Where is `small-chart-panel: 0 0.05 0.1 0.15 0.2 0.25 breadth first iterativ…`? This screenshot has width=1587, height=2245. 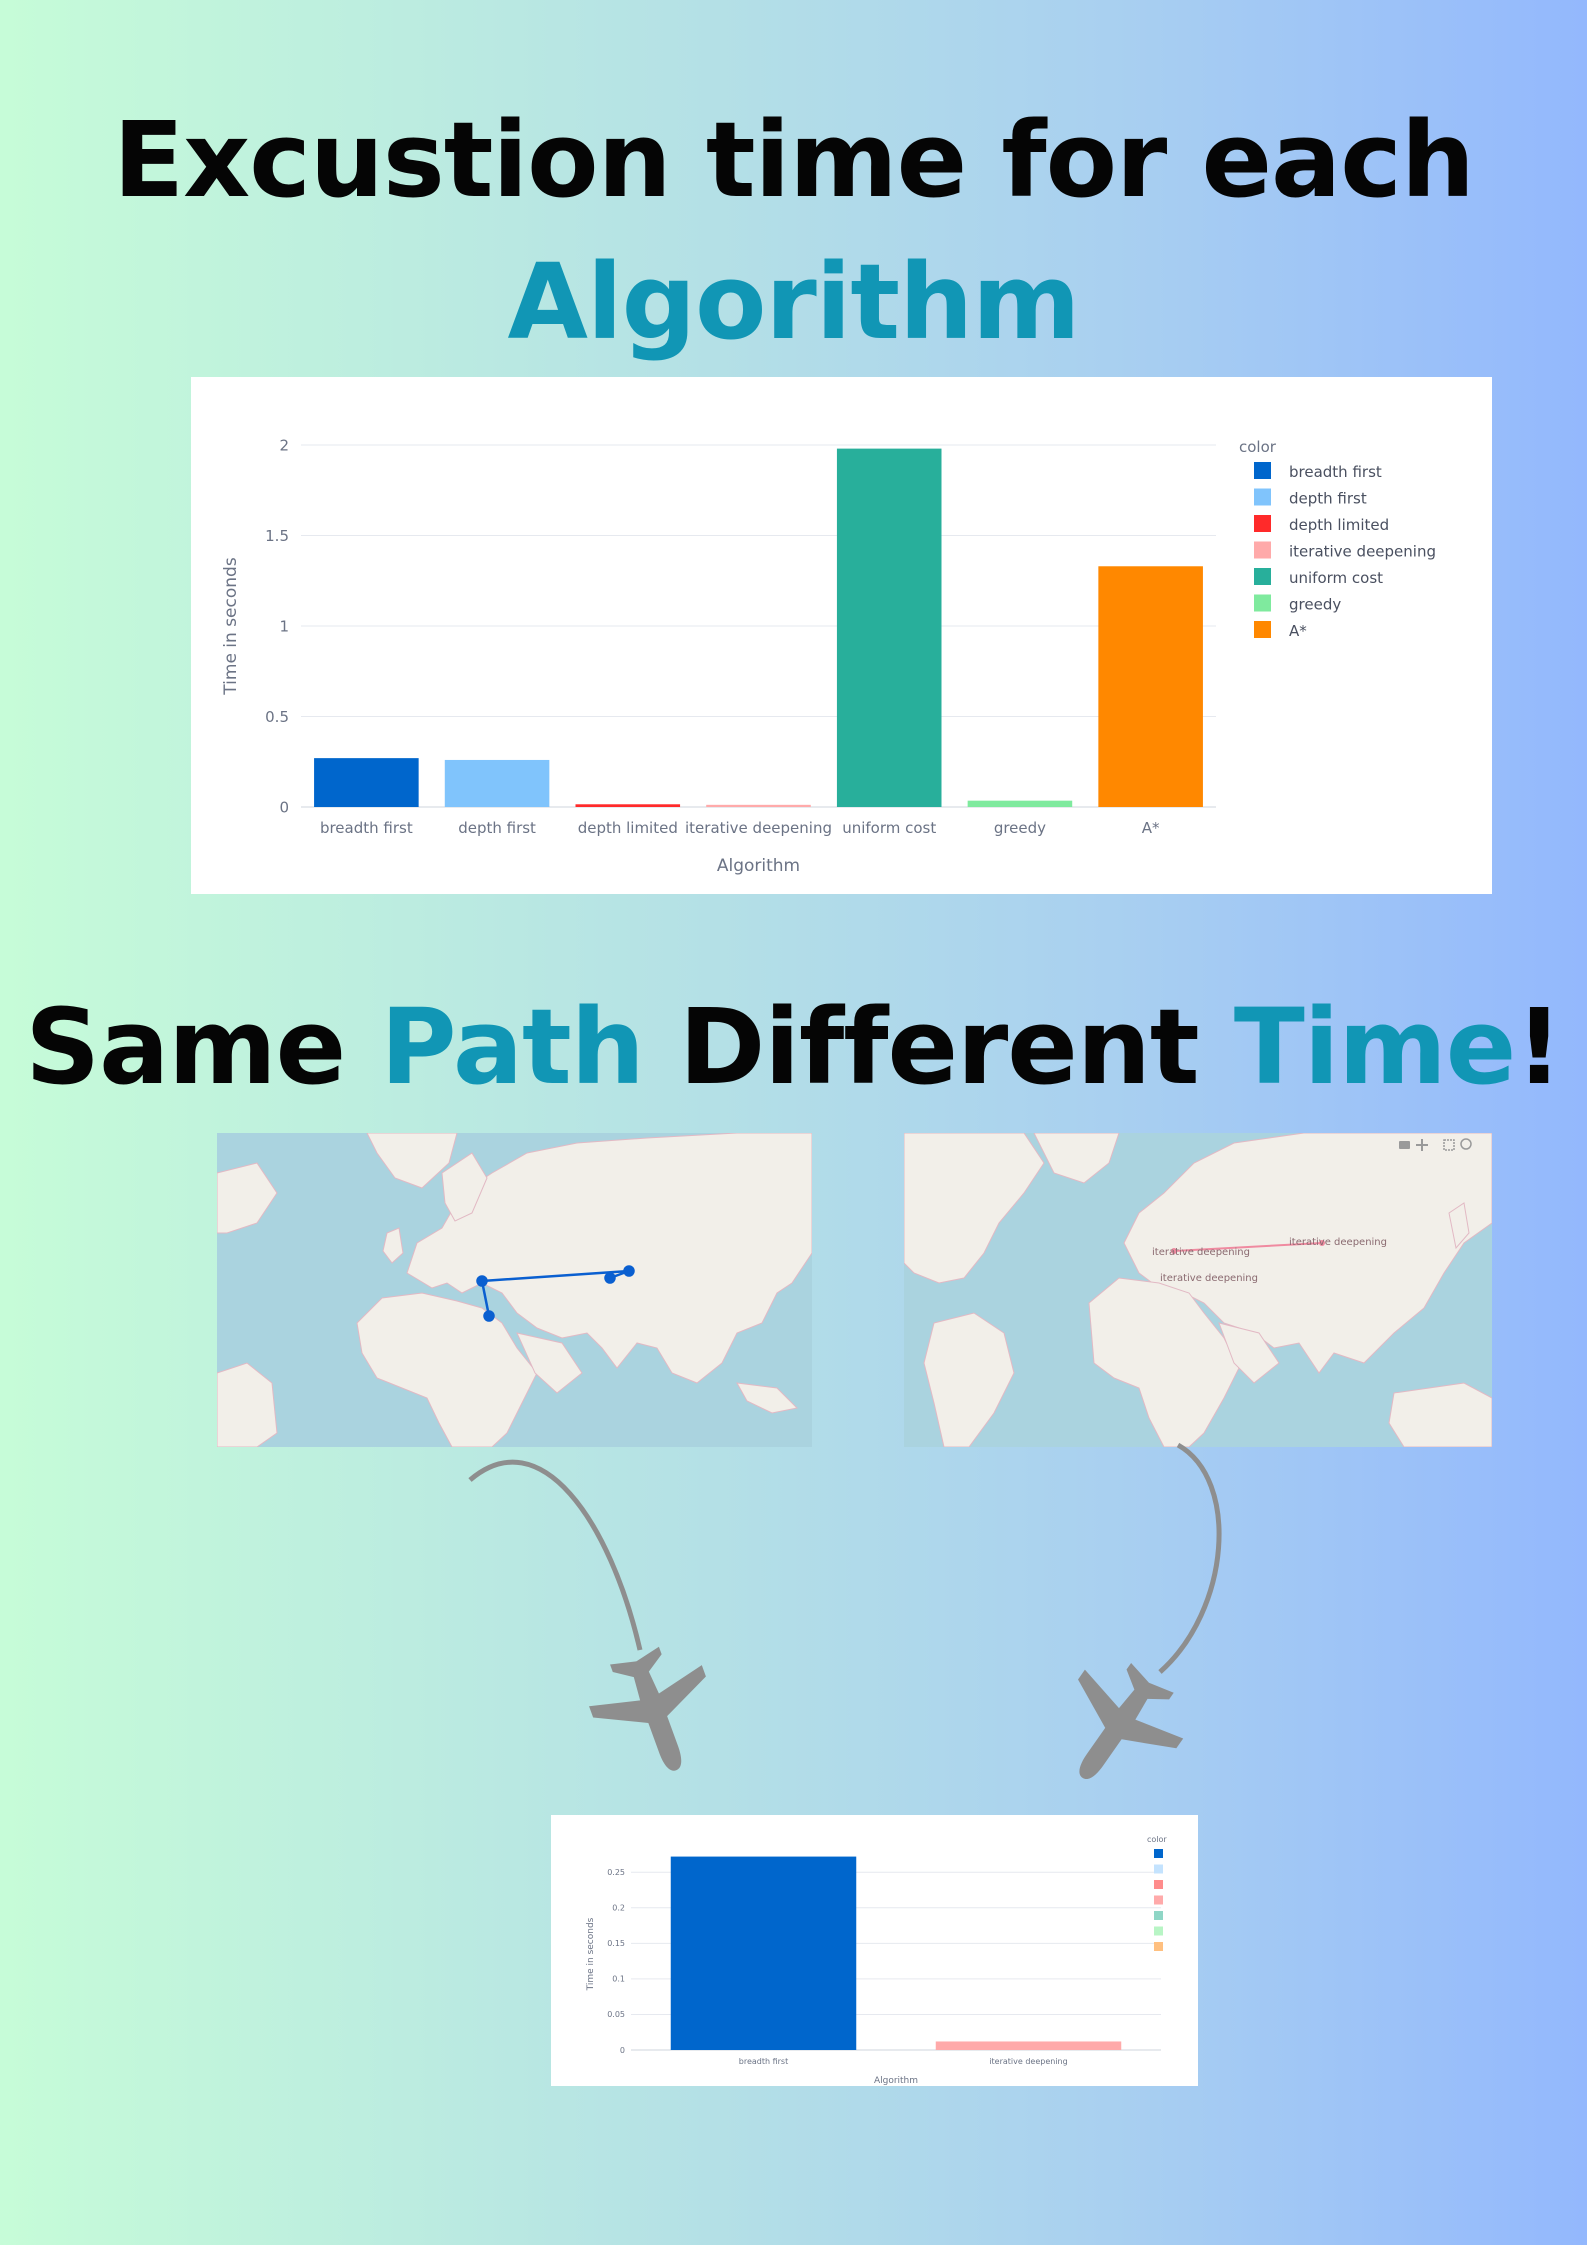 small-chart-panel: 0 0.05 0.1 0.15 0.2 0.25 breadth first iterativ… is located at coordinates (874, 1950).